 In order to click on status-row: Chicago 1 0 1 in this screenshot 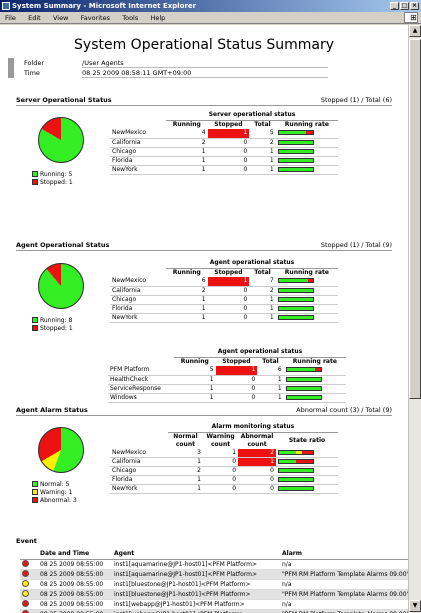, I will do `click(224, 152)`.